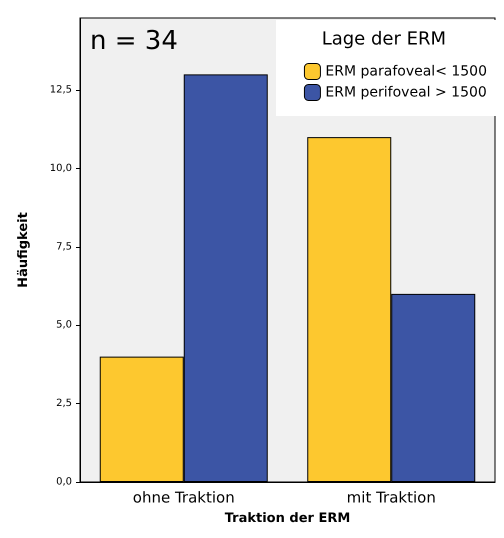 The image size is (504, 538). I want to click on y-tick-label: 7,5, so click(64, 246).